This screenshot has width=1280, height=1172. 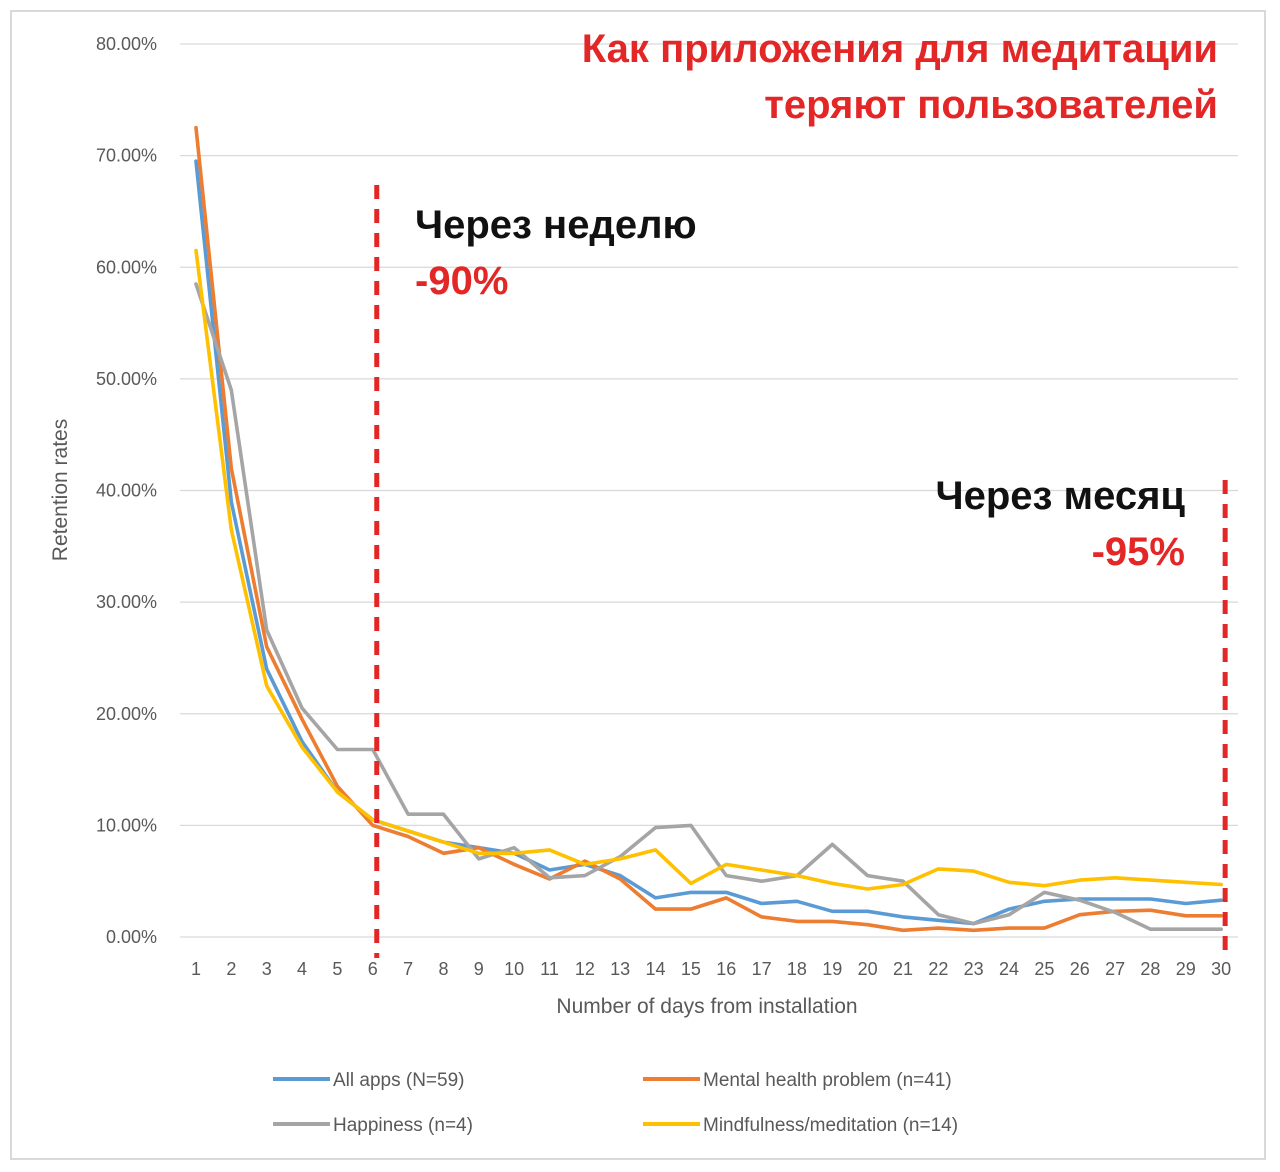 What do you see at coordinates (974, 969) in the screenshot?
I see `x-tick-label: 23` at bounding box center [974, 969].